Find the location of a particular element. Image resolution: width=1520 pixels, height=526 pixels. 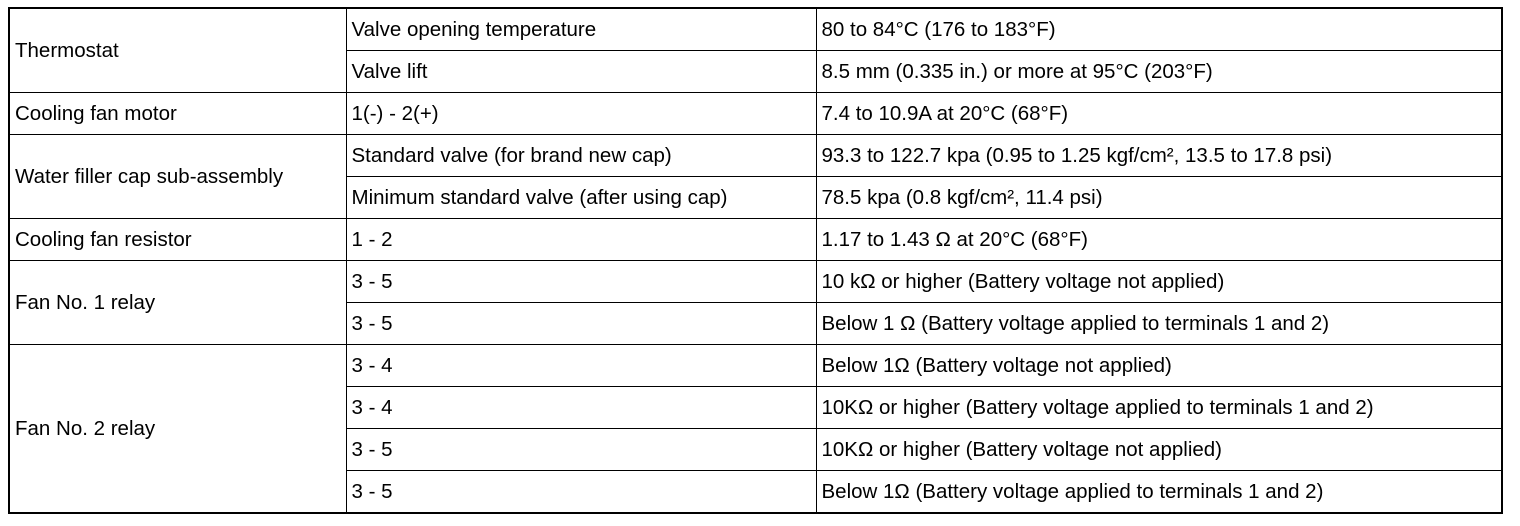

component-cell: Fan No. 2 relay is located at coordinates (177, 429).